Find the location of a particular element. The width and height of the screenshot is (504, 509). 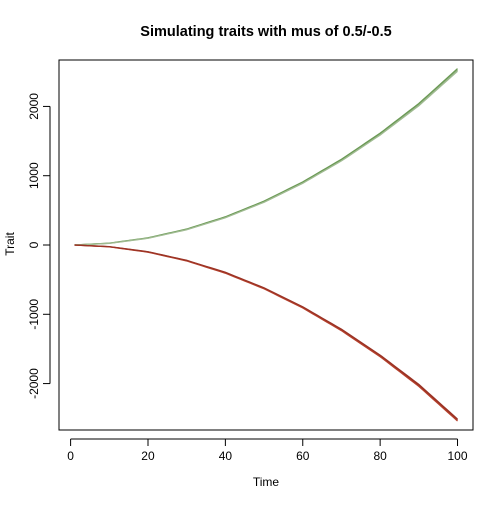

x-tick-label: 0 is located at coordinates (70, 456).